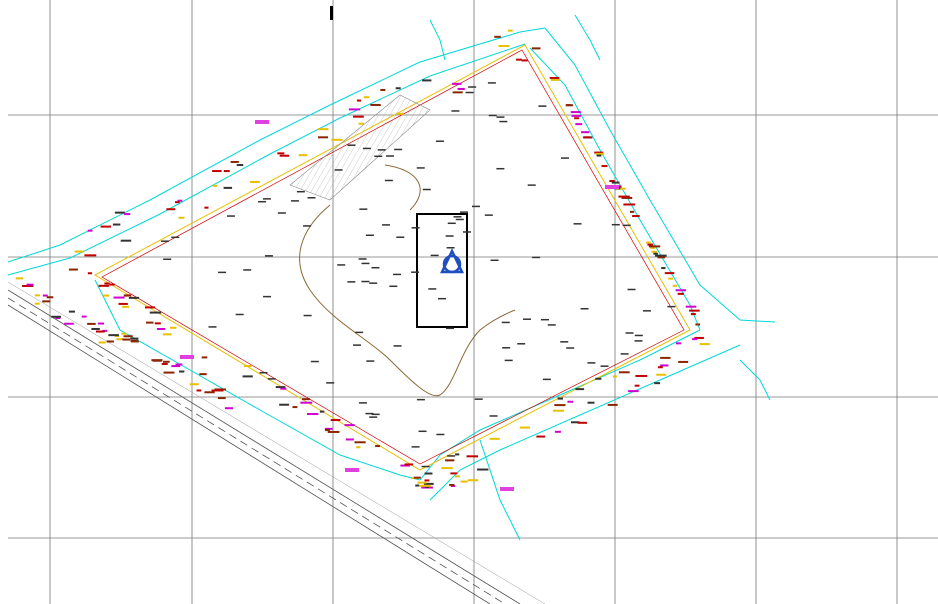  Describe the element at coordinates (360, 147) in the screenshot. I see `hatched-area` at that location.